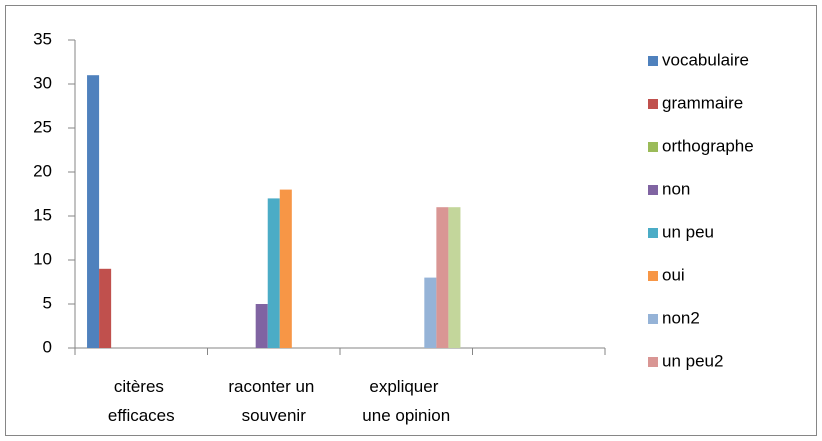 The width and height of the screenshot is (822, 441). I want to click on legend-label: oui, so click(673, 274).